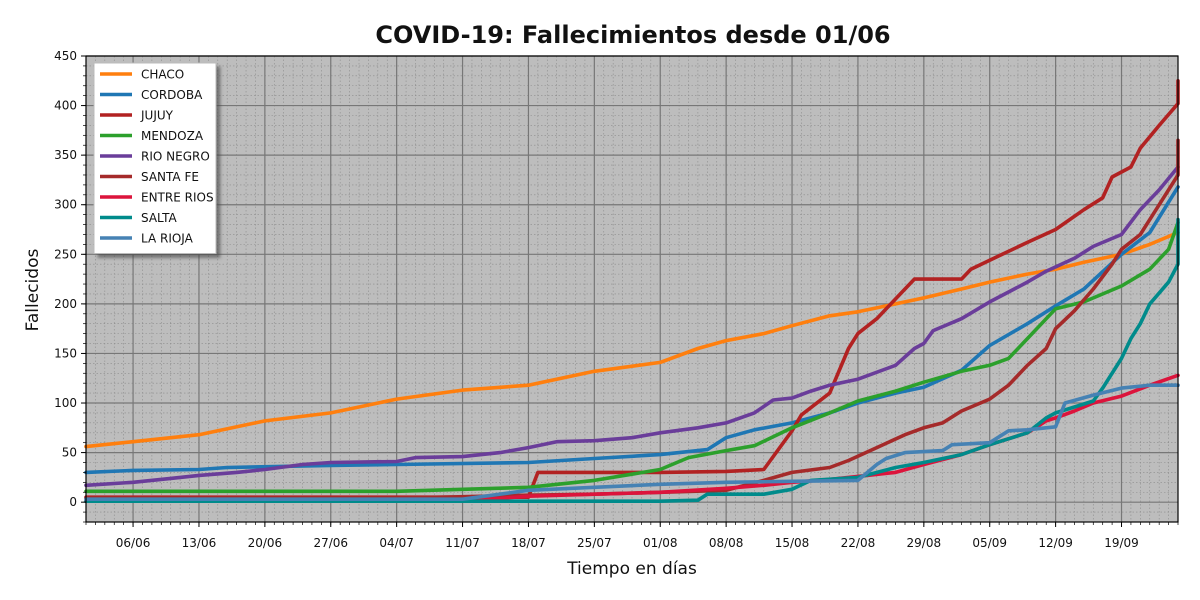 This screenshot has width=1200, height=600. What do you see at coordinates (65, 205) in the screenshot?
I see `y-tick-label: 300` at bounding box center [65, 205].